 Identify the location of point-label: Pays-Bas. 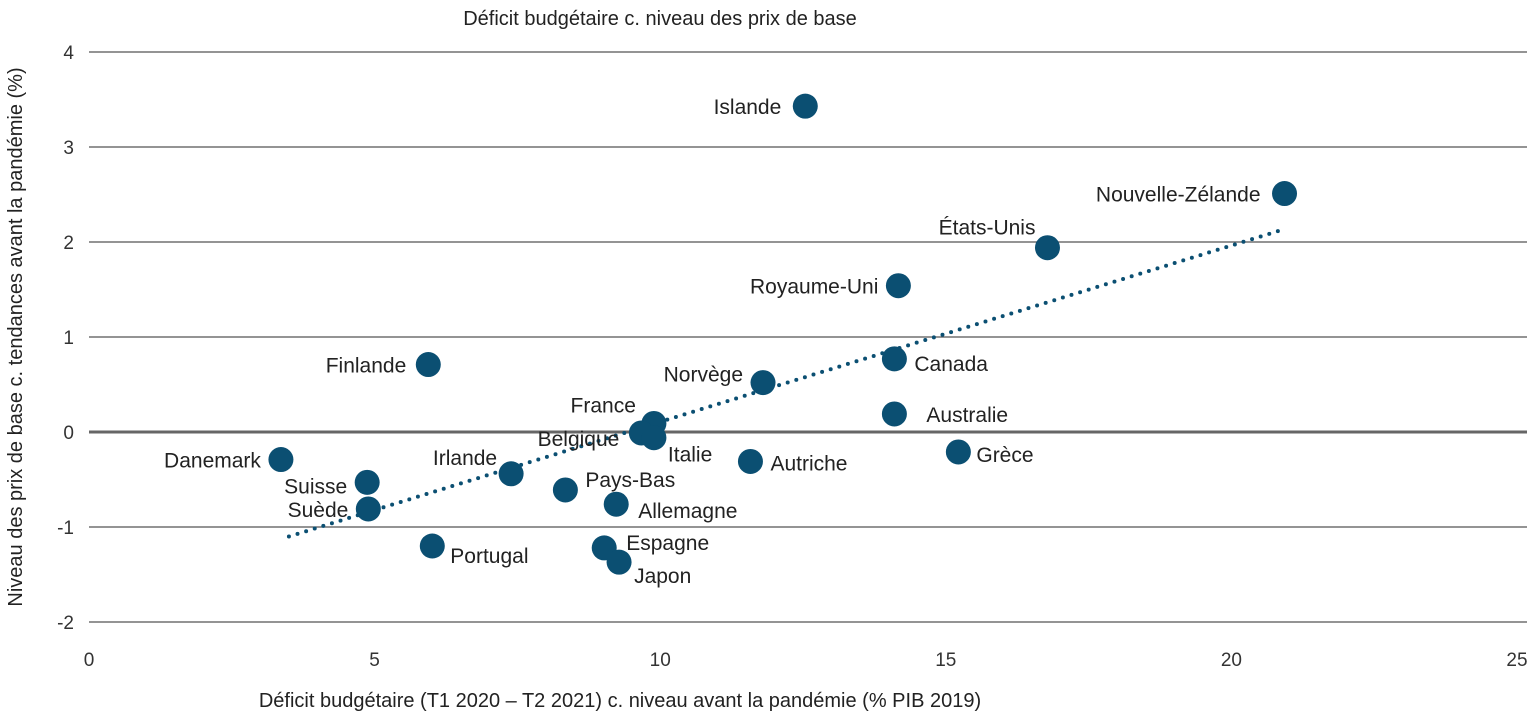
(630, 480).